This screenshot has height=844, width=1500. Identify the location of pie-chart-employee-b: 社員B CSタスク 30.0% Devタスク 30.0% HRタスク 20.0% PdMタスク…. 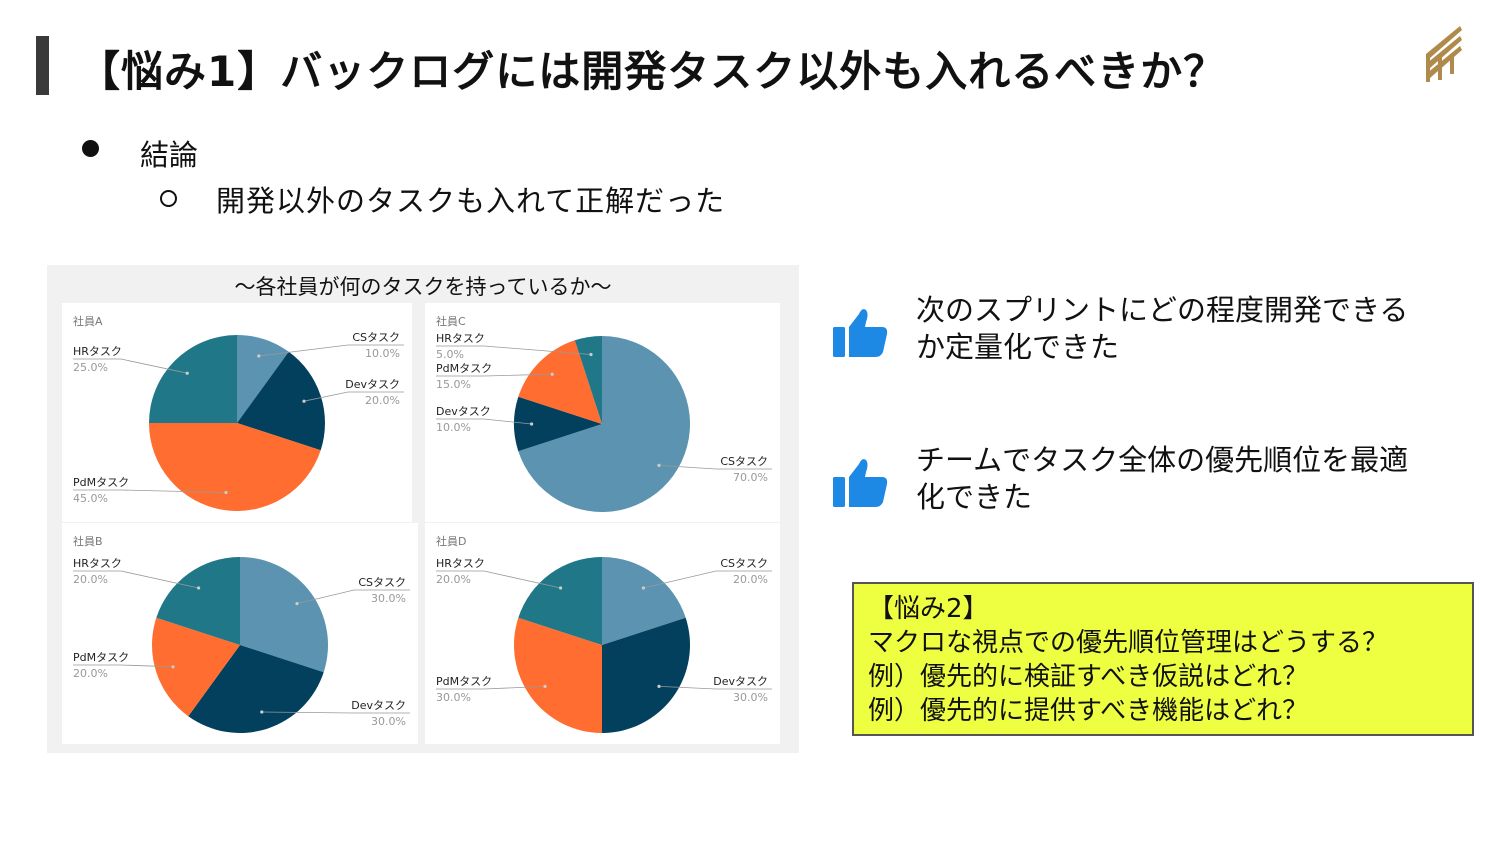
(241, 633).